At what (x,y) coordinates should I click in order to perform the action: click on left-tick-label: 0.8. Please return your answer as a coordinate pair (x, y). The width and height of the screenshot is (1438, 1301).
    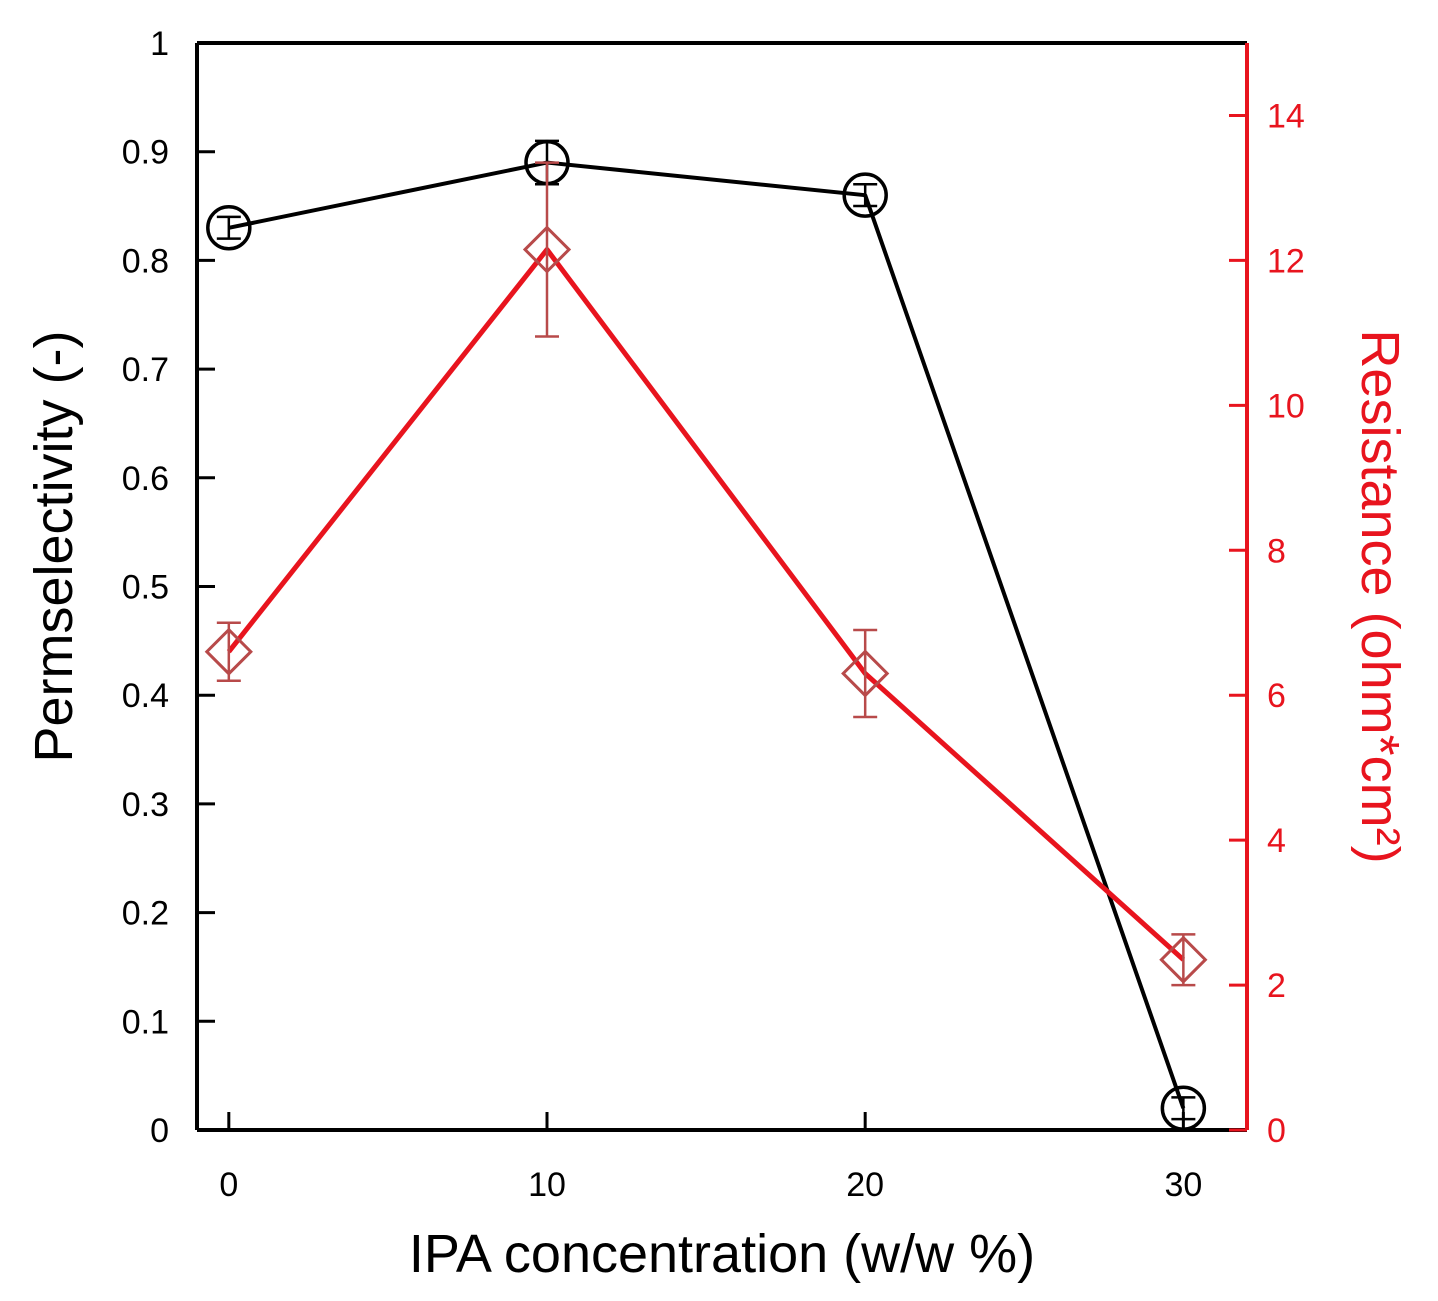
    Looking at the image, I should click on (145, 261).